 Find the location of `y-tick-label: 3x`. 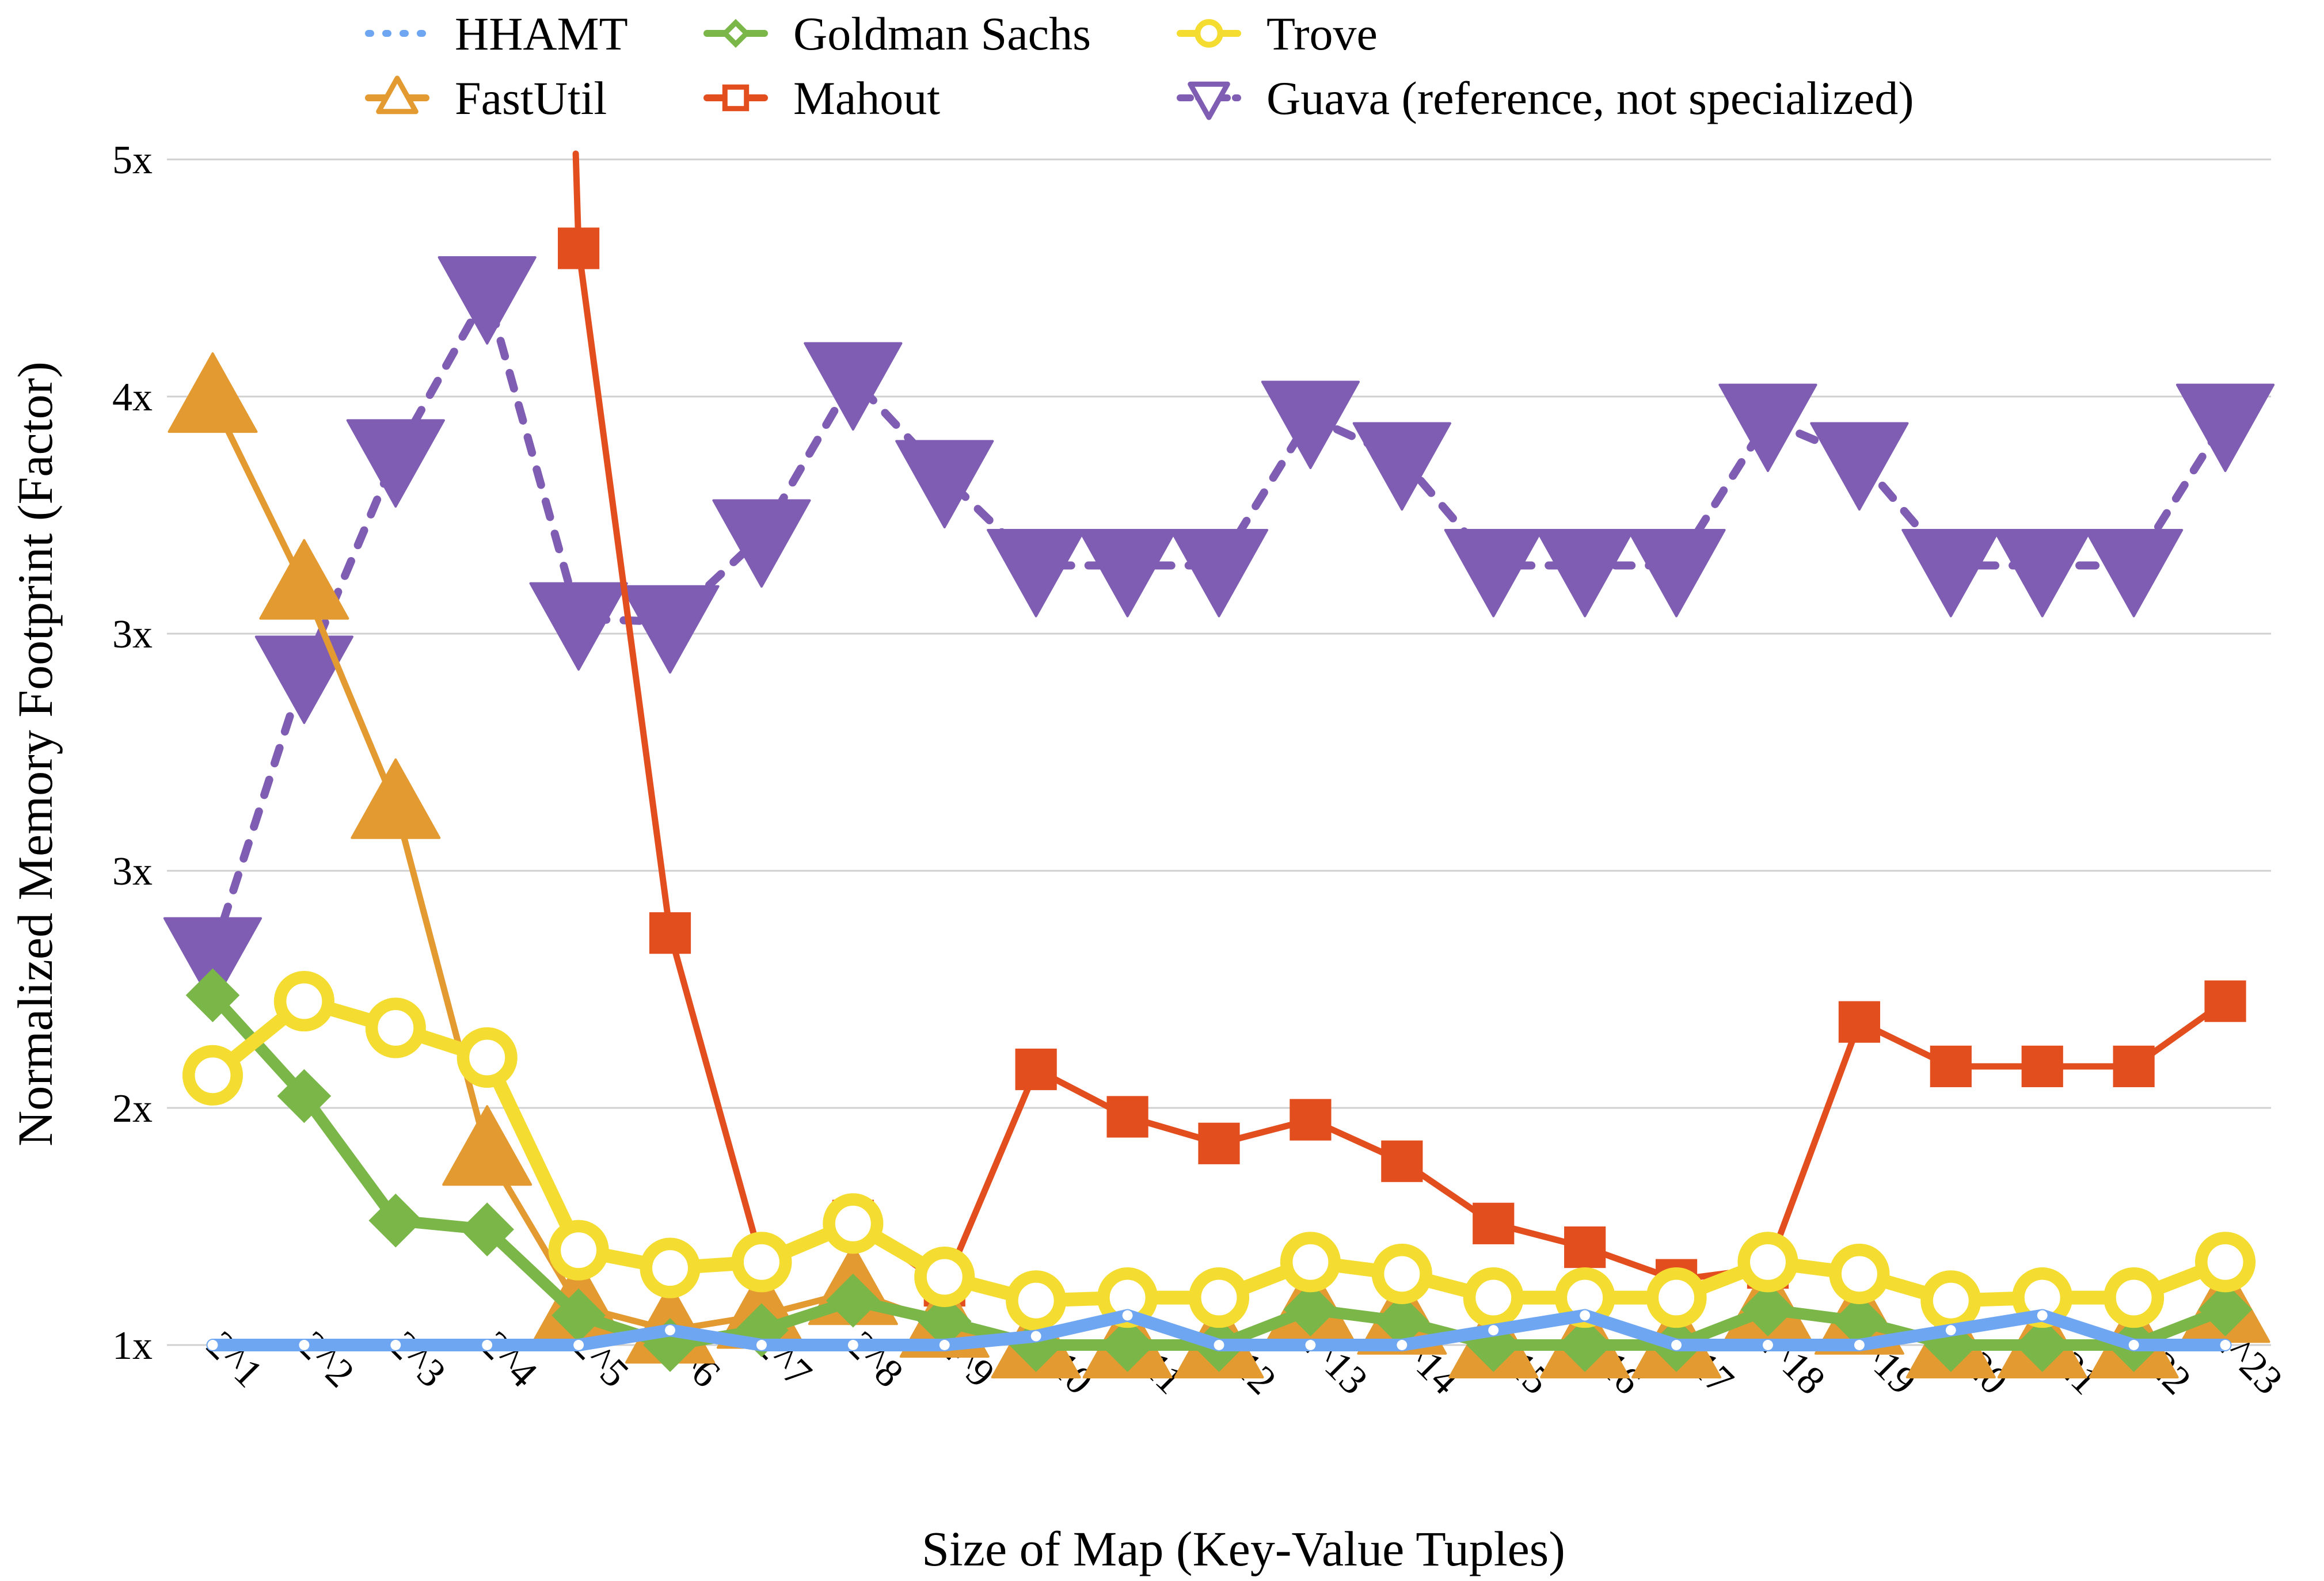

y-tick-label: 3x is located at coordinates (132, 634).